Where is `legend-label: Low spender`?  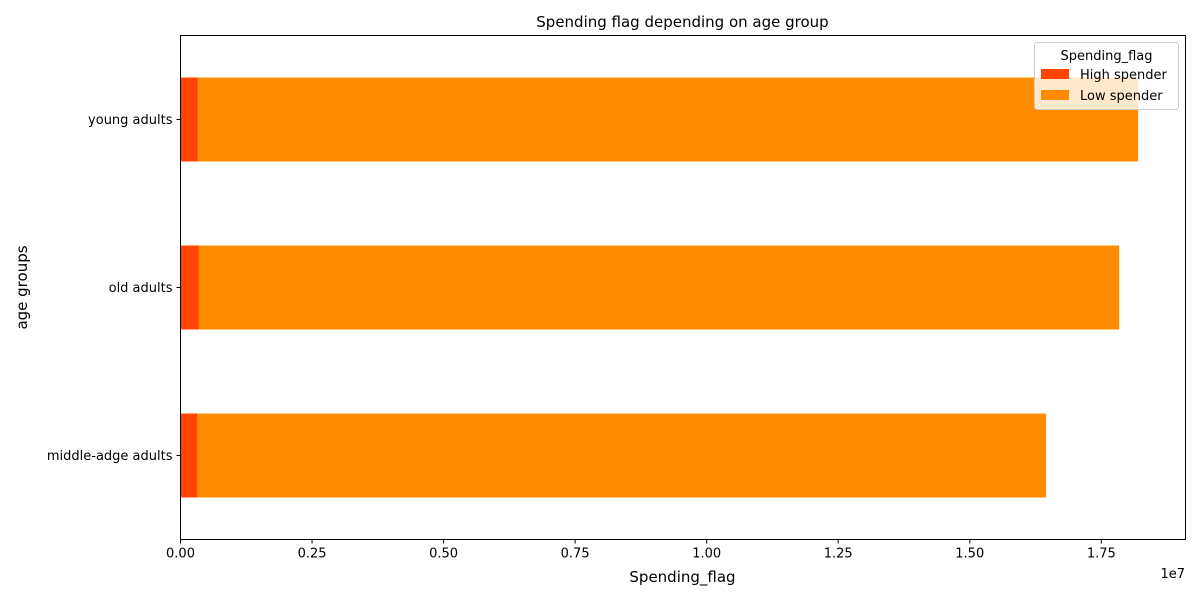 legend-label: Low spender is located at coordinates (1121, 96).